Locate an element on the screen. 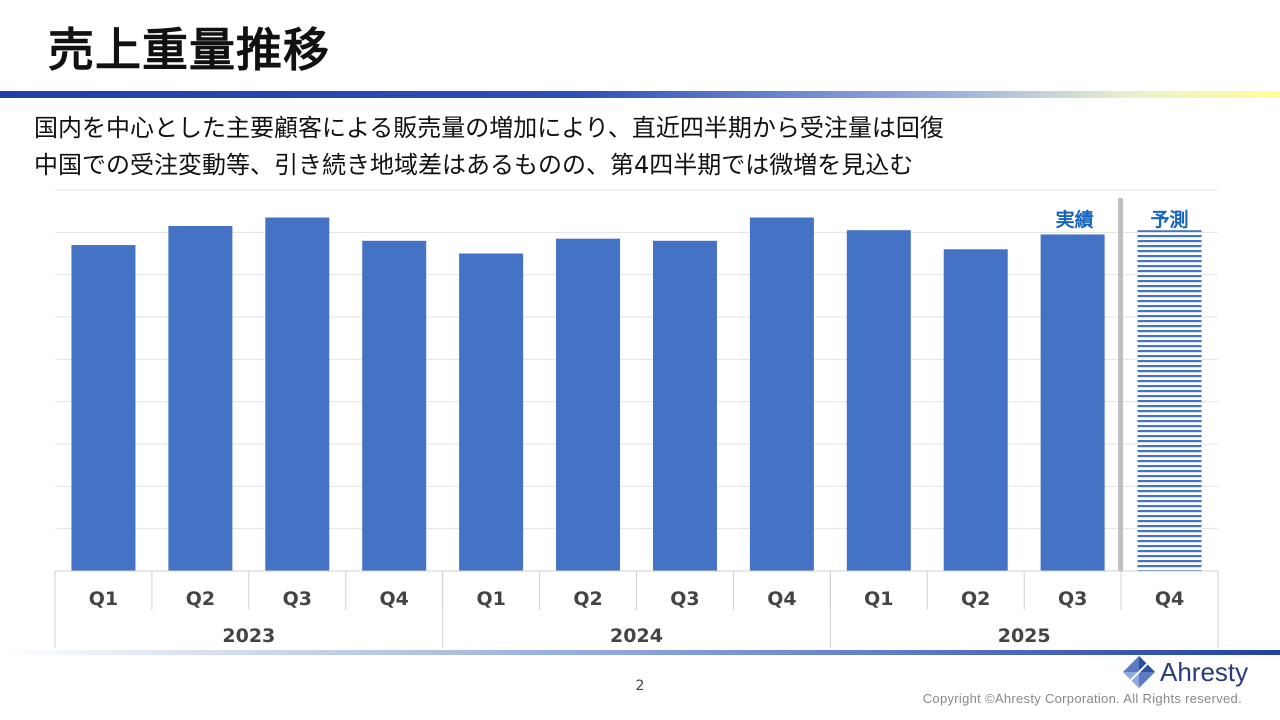 This screenshot has height=720, width=1280. bar-forecast is located at coordinates (1169, 400).